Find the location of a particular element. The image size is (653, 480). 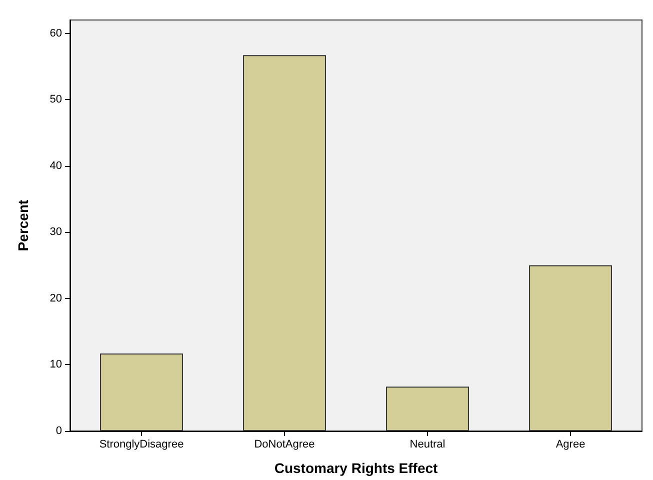

y-tick-label: 50 is located at coordinates (56, 100).